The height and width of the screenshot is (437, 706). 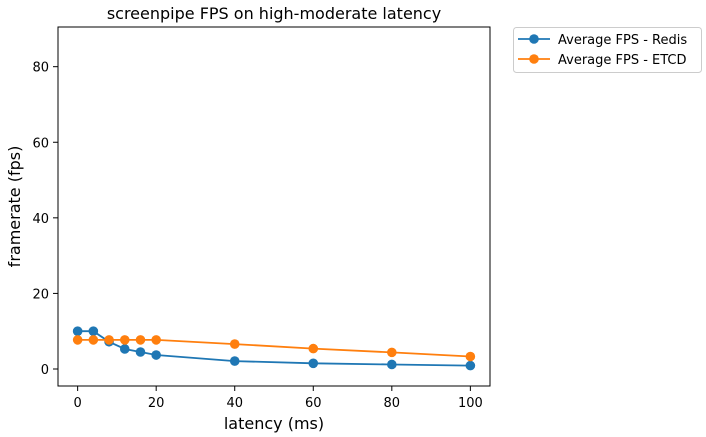 What do you see at coordinates (40, 294) in the screenshot?
I see `y-tick-label: 20` at bounding box center [40, 294].